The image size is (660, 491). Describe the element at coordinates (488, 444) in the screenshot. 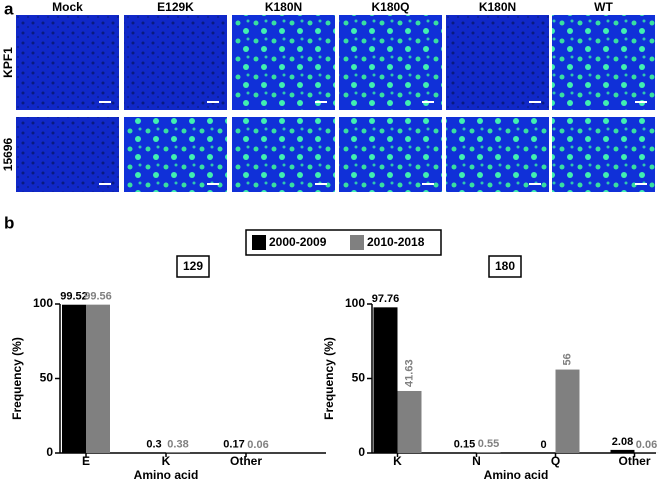

I see `value-label: 0.55` at that location.